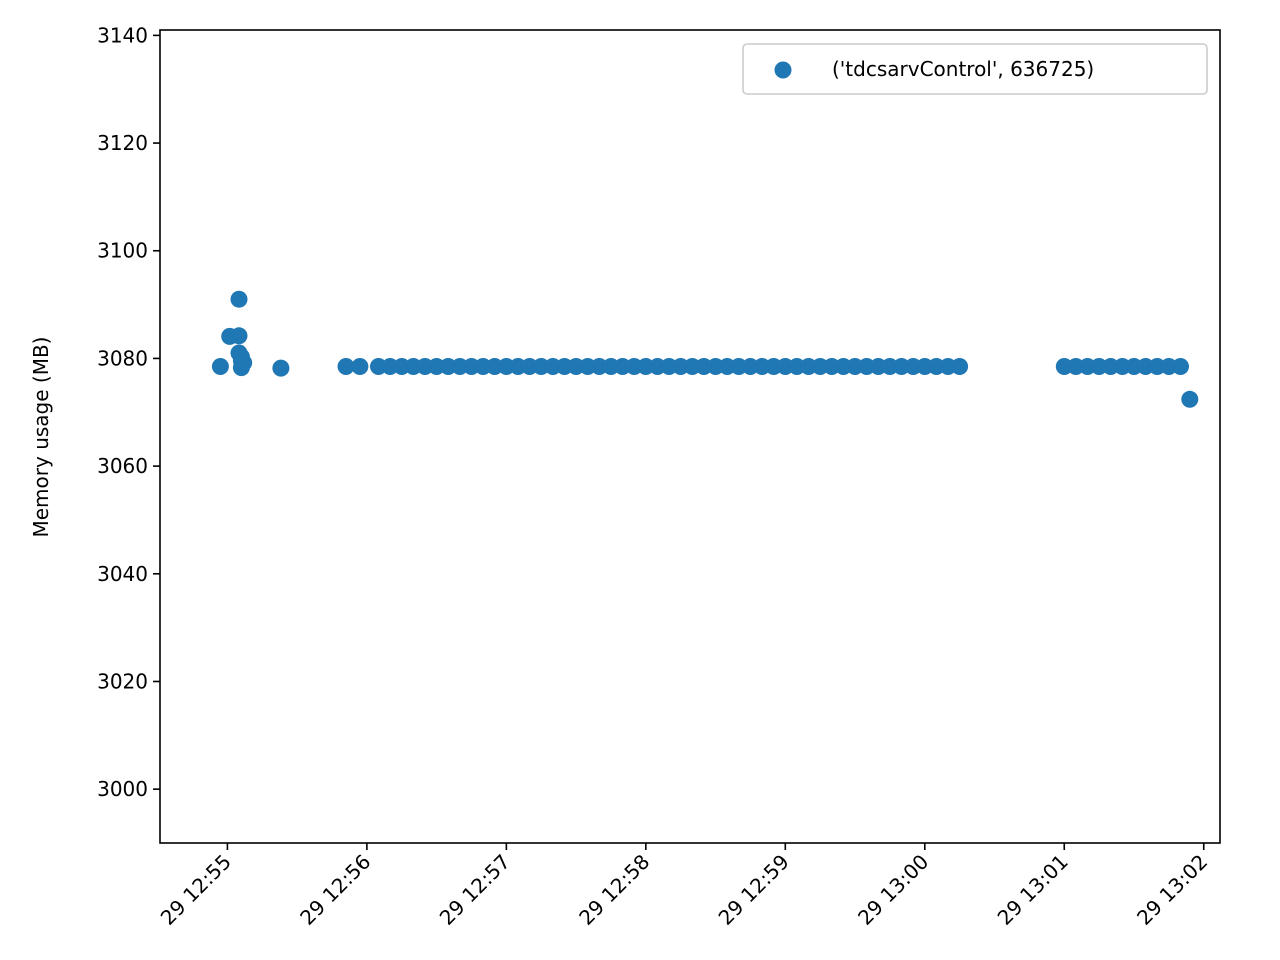 The width and height of the screenshot is (1280, 960). I want to click on y-tick-label: 3040, so click(122, 574).